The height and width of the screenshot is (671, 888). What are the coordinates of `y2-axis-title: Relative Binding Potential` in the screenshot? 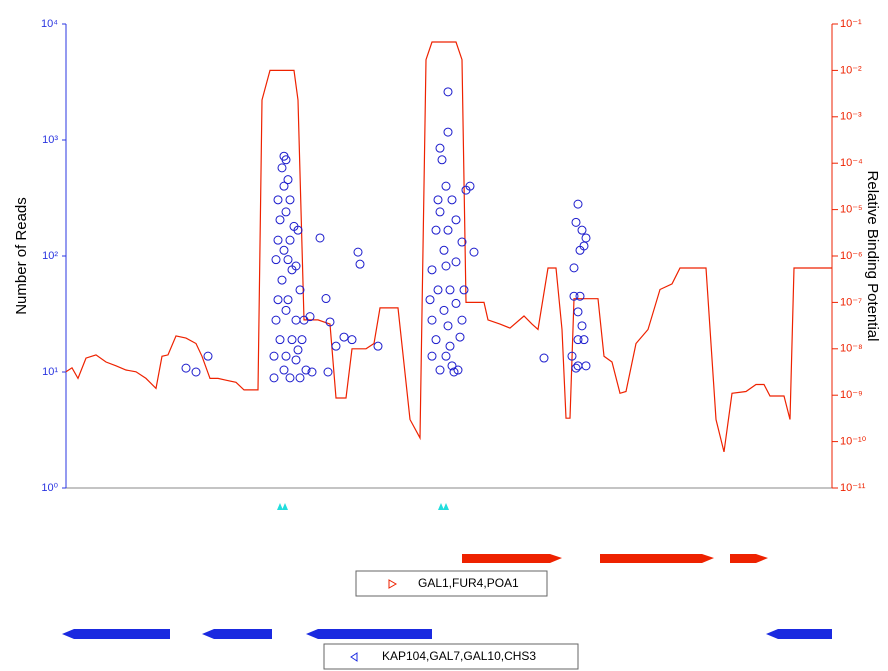 It's located at (872, 256).